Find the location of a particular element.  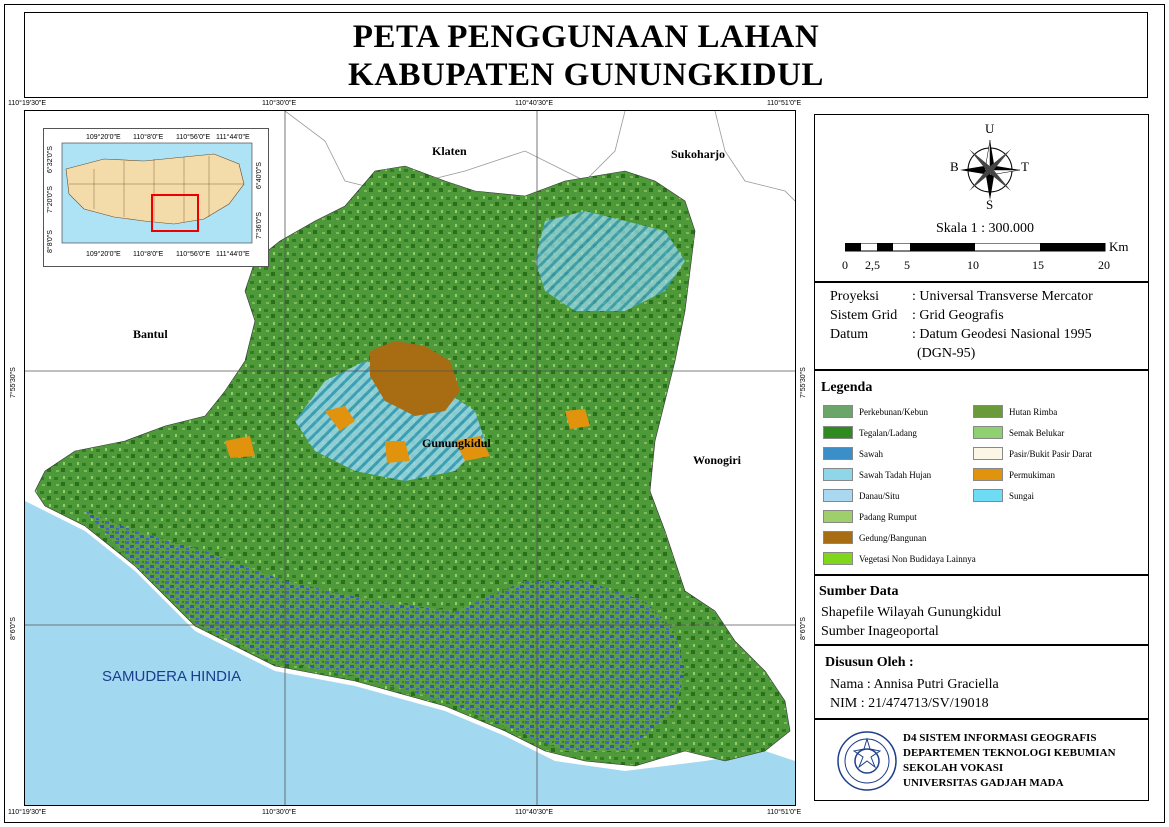

inset-top-1: 109°20'0"E is located at coordinates (103, 137).